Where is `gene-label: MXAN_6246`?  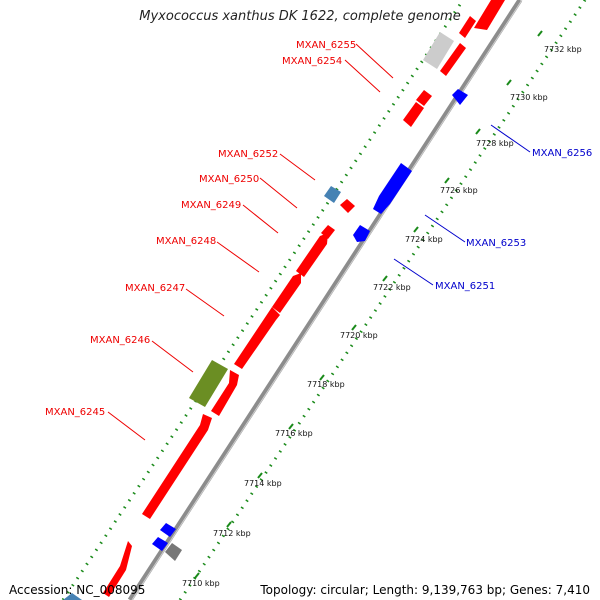 gene-label: MXAN_6246 is located at coordinates (120, 340).